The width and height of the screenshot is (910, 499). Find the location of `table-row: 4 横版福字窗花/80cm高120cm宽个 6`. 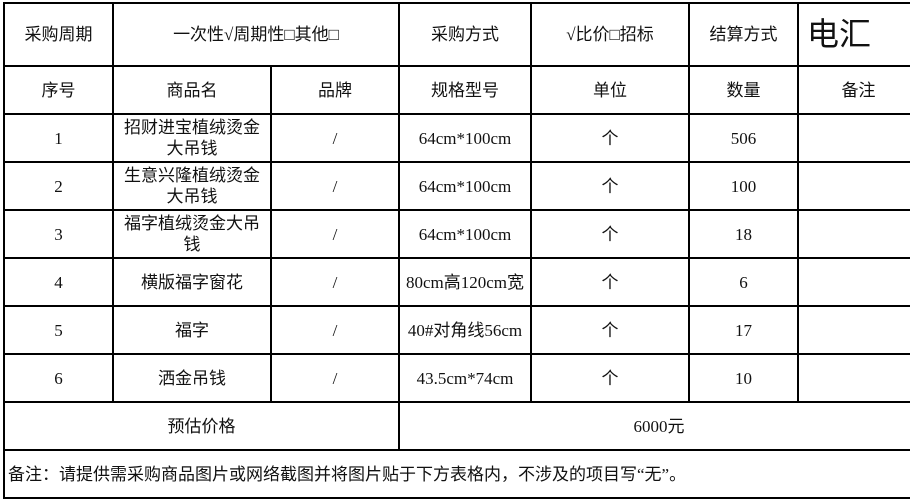

table-row: 4 横版福字窗花/80cm高120cm宽个 6 is located at coordinates (456, 282).